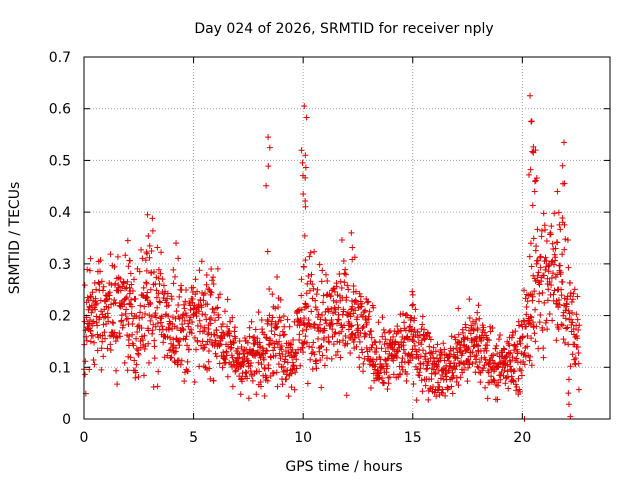  What do you see at coordinates (66, 420) in the screenshot?
I see `y-tick-label: 0` at bounding box center [66, 420].